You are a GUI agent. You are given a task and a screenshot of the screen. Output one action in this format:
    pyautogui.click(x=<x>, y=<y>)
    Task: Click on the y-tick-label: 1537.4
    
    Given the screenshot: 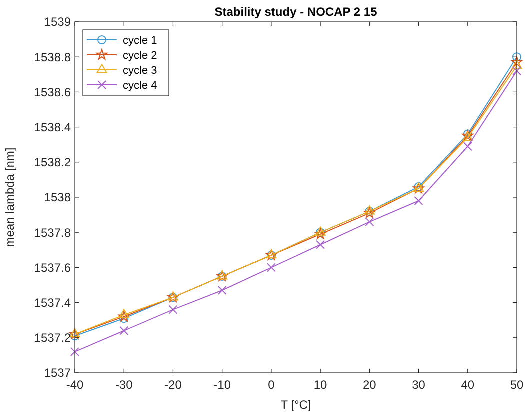 What is the action you would take?
    pyautogui.click(x=53, y=303)
    